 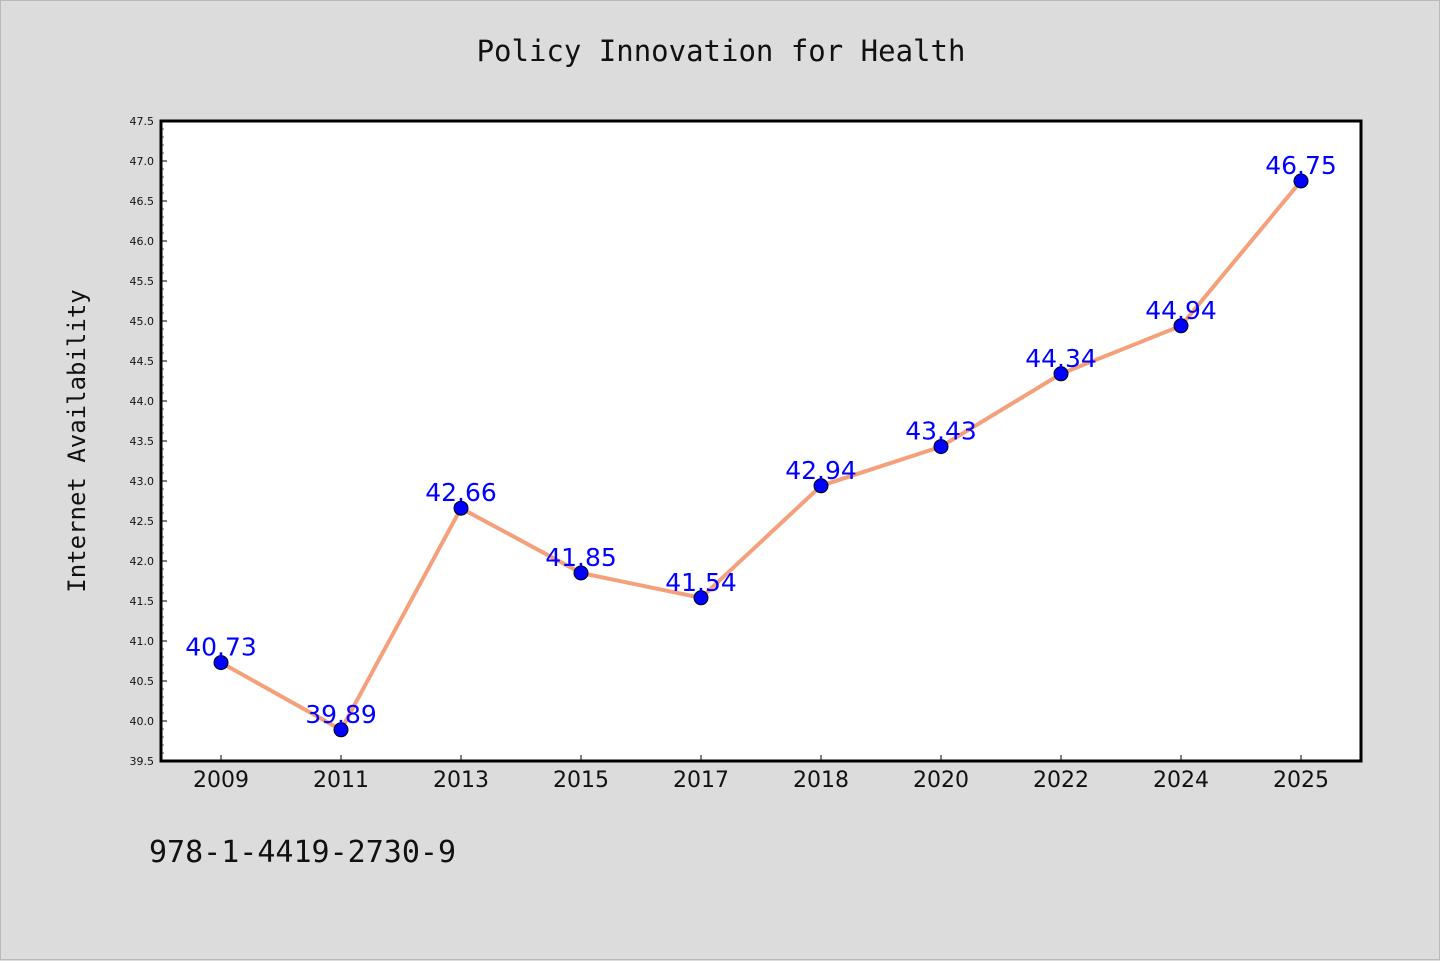 What do you see at coordinates (1301, 165) in the screenshot?
I see `data-label: 46.75` at bounding box center [1301, 165].